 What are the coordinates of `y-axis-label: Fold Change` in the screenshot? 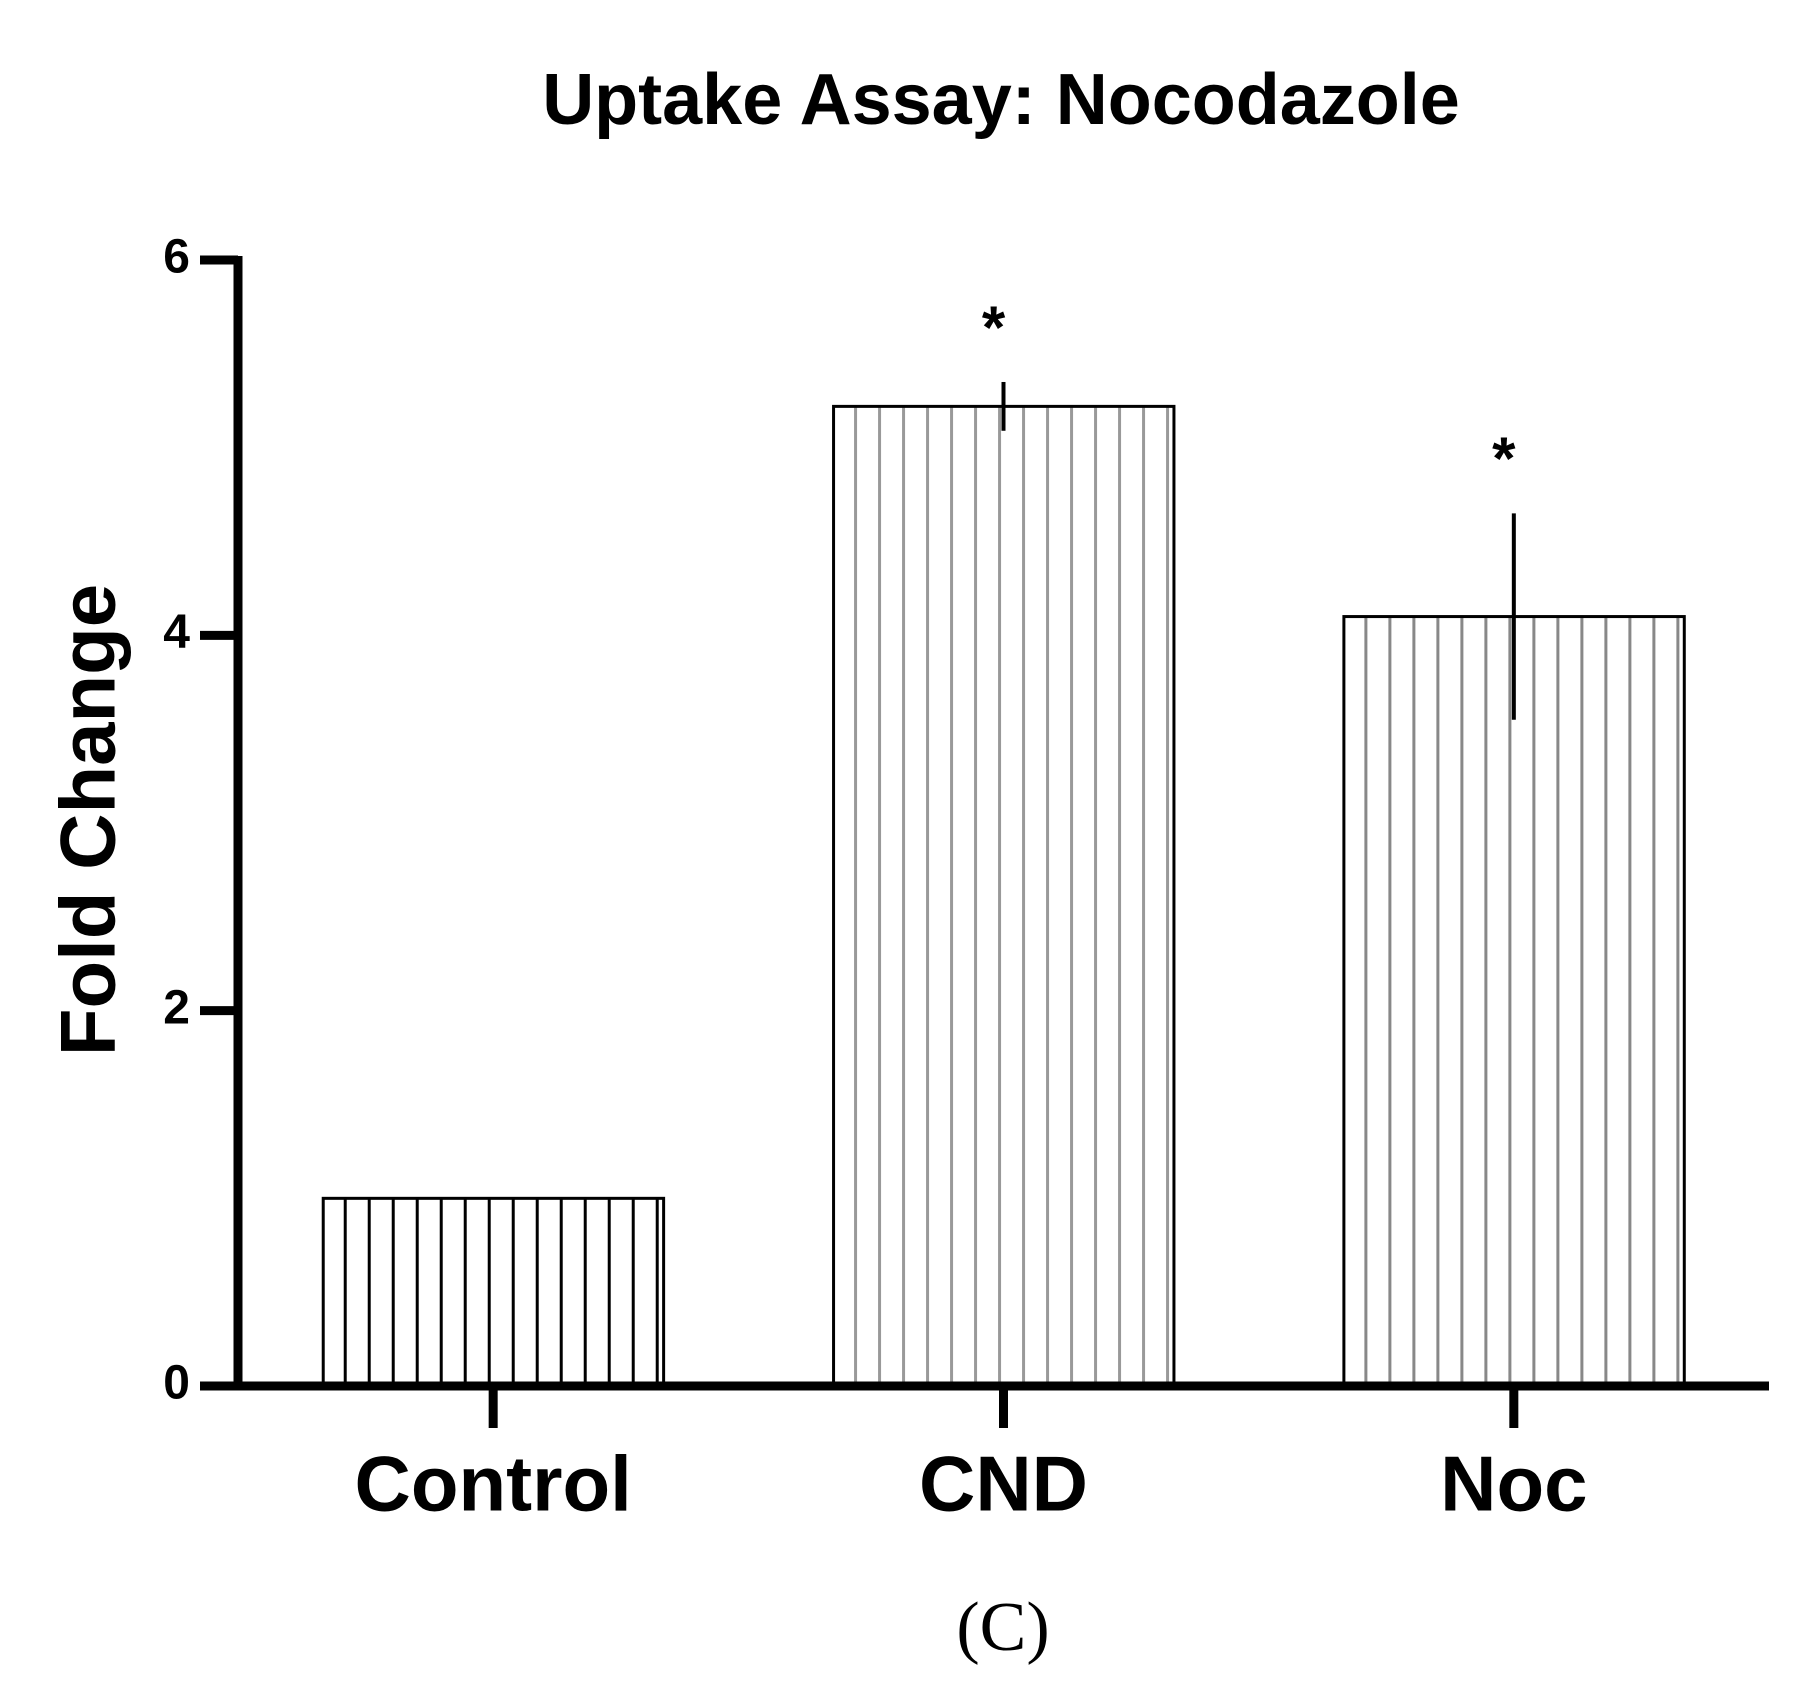 It's located at (88, 820).